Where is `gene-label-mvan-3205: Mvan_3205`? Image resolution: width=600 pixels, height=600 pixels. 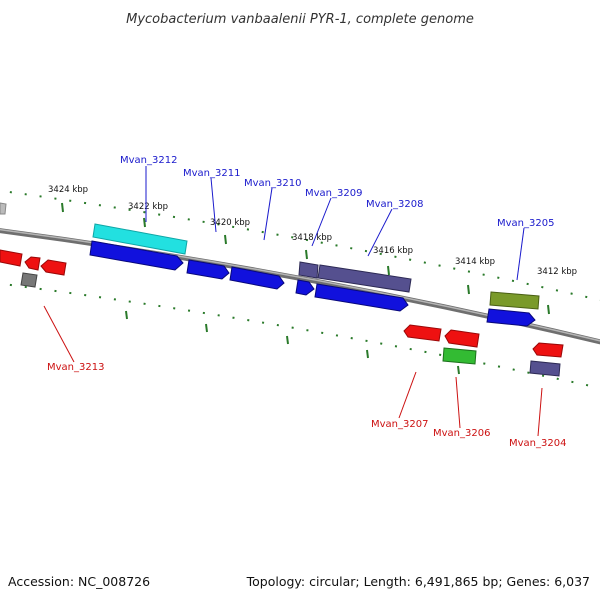 gene-label-mvan-3205: Mvan_3205 is located at coordinates (525, 223).